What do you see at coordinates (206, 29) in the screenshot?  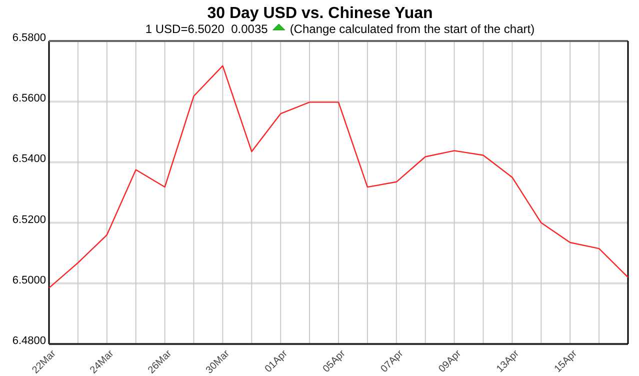 I see `chart-subtitle: 1 USD=6.5020 0.0035` at bounding box center [206, 29].